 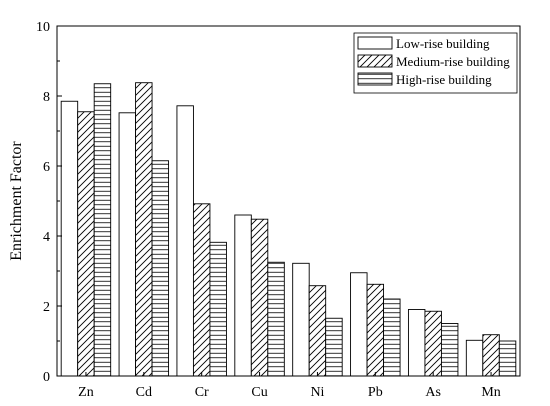 I want to click on bar-cu-high-rise, so click(x=276, y=319).